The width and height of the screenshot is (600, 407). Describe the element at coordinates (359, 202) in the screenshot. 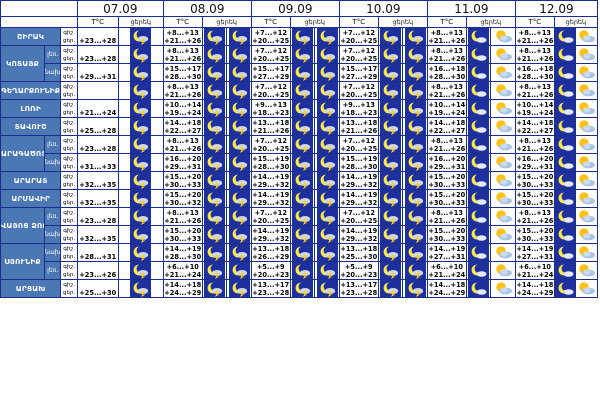

I see `day-temp: +29...+32` at that location.